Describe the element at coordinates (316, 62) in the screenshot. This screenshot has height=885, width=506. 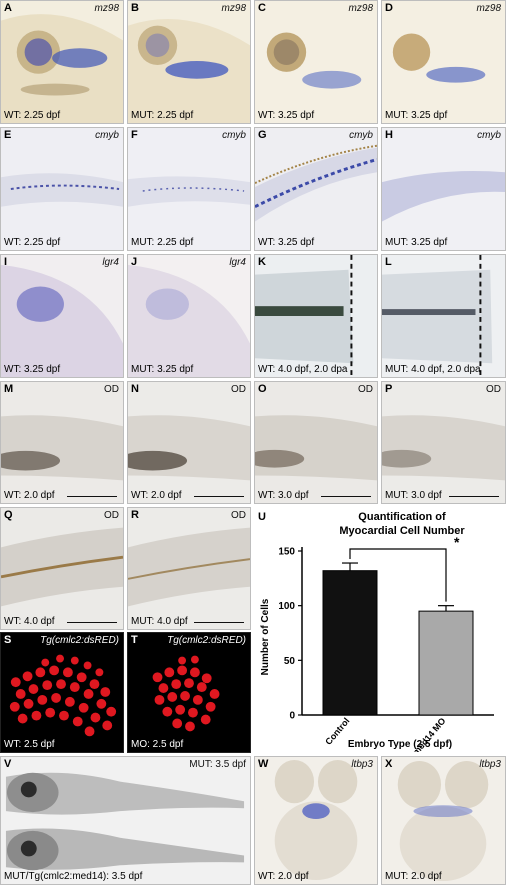
I see `panel-c: C mz98 WT: 3.25 dpf` at that location.